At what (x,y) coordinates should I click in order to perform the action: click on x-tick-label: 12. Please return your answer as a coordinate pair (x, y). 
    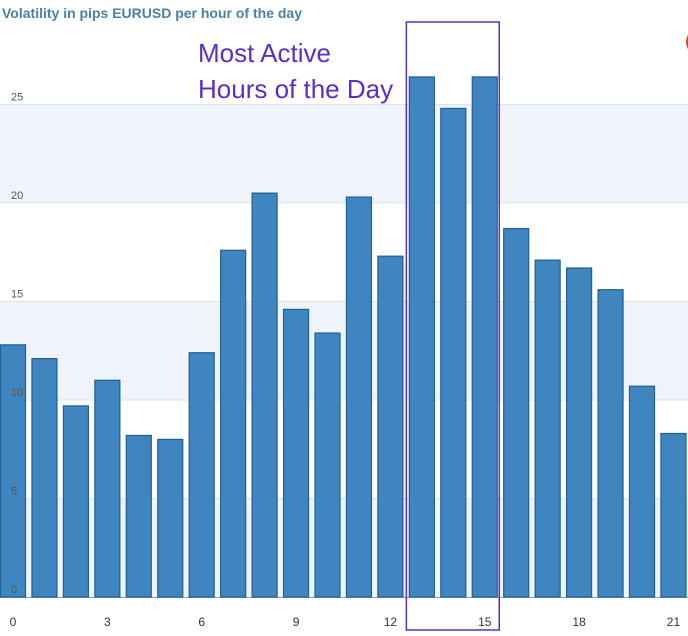
    Looking at the image, I should click on (391, 622).